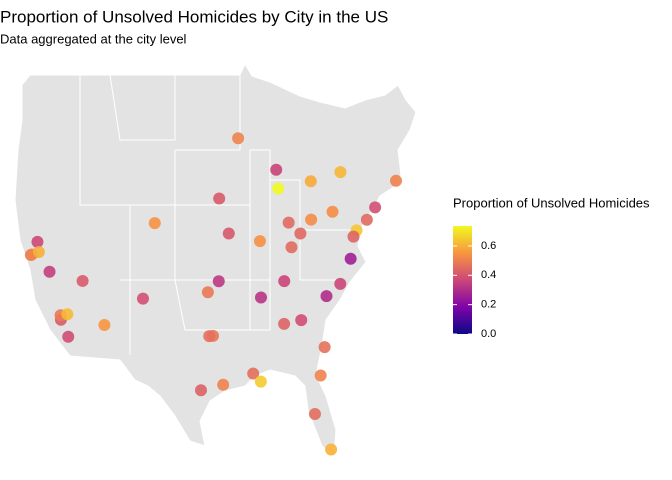 This screenshot has height=480, width=672. What do you see at coordinates (551, 202) in the screenshot?
I see `legend-title: Proportion of Unsolved Homicides` at bounding box center [551, 202].